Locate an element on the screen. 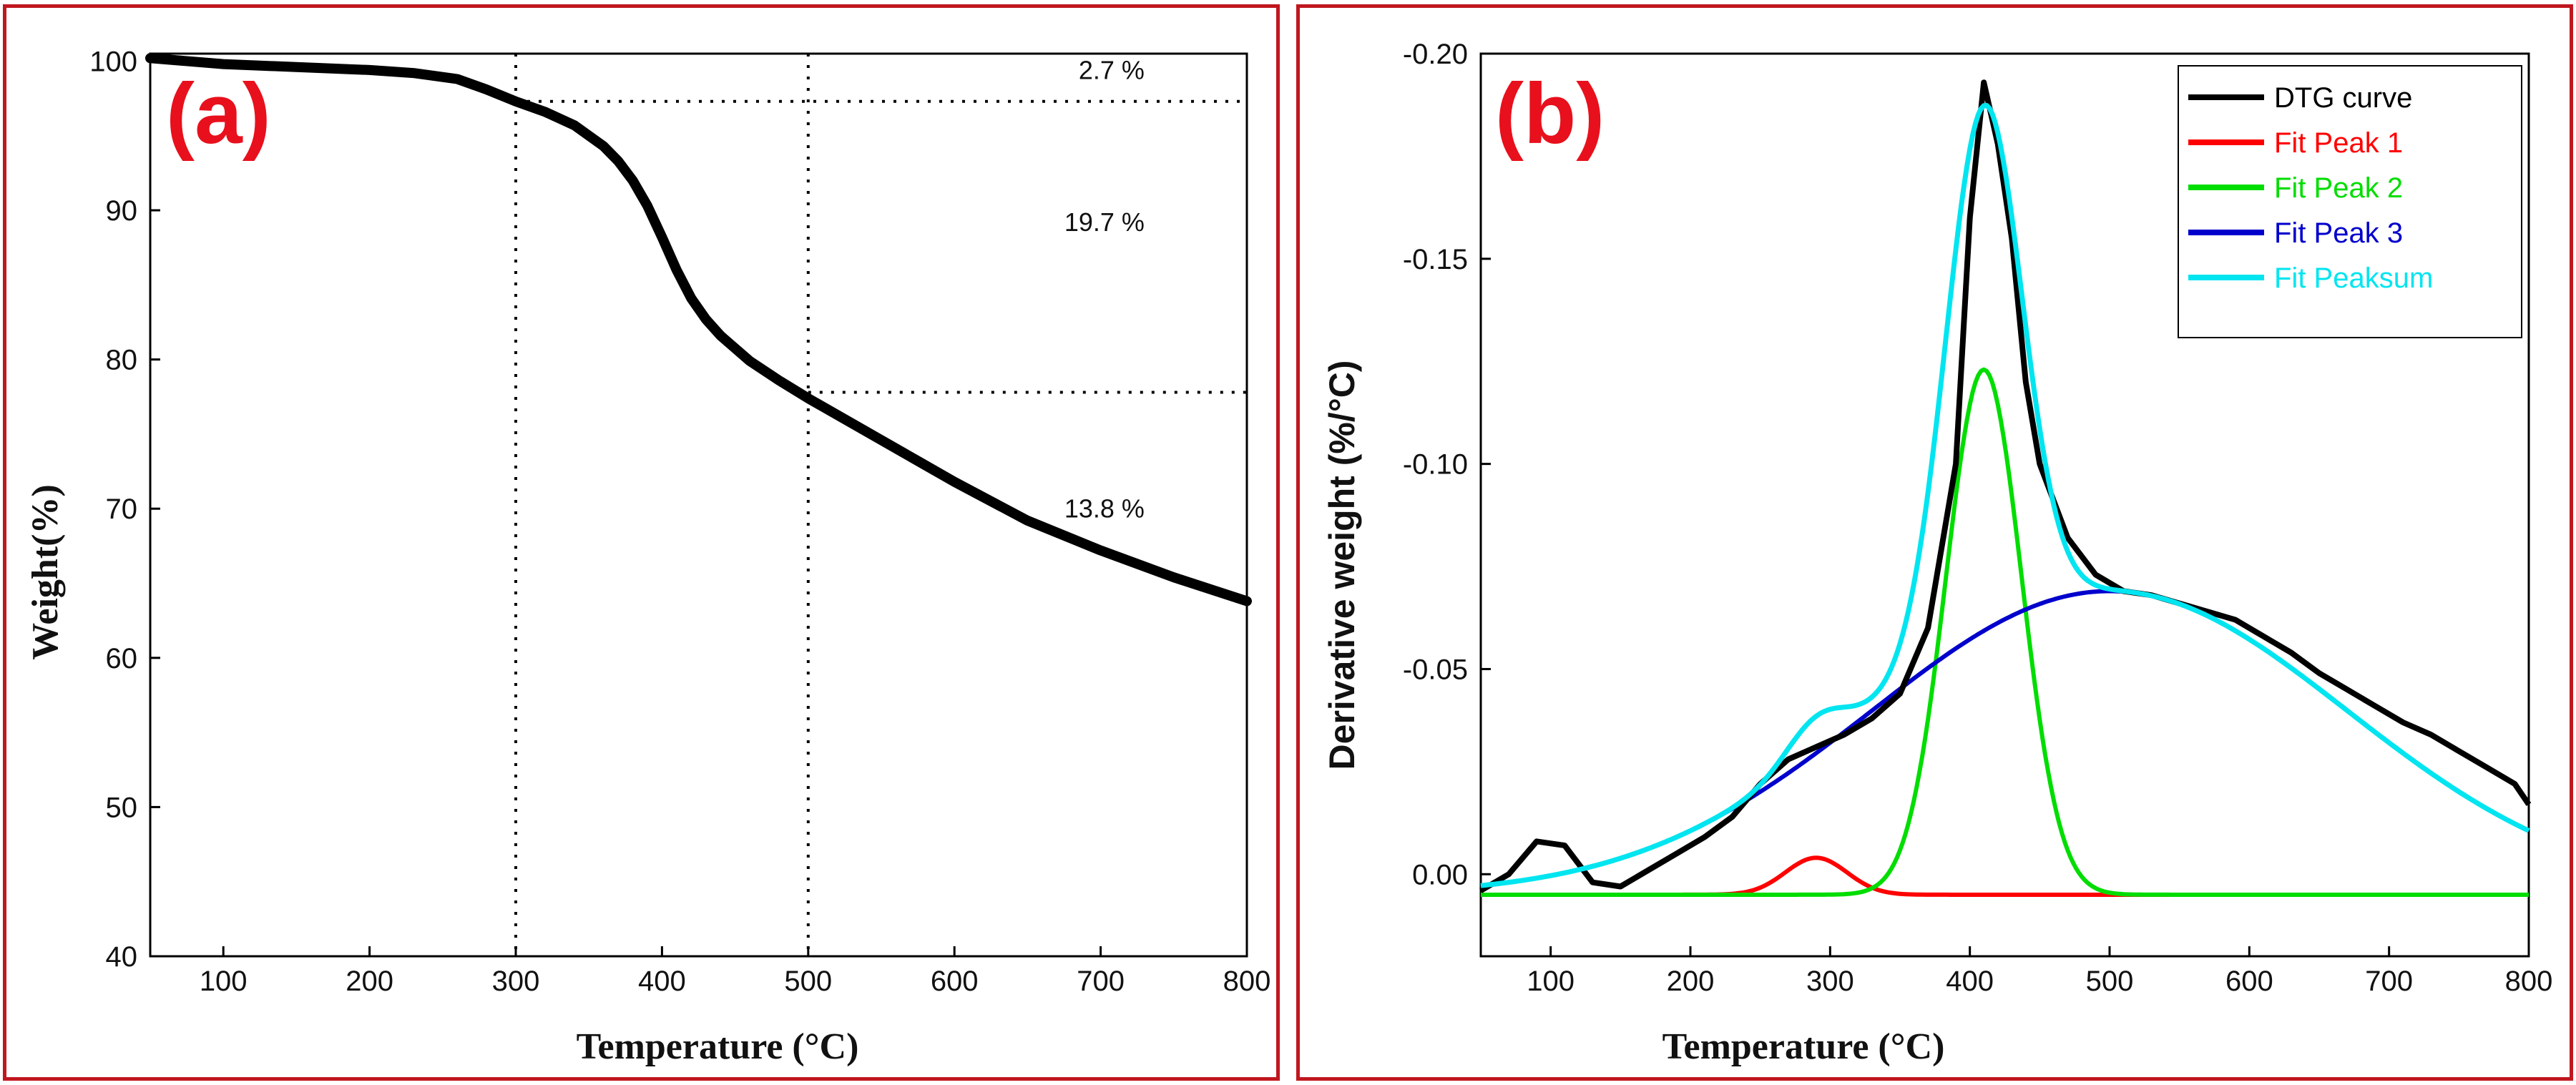 Image resolution: width=2576 pixels, height=1085 pixels. panel-b-y-axis-title: Derivative weight (%/°C) is located at coordinates (1342, 565).